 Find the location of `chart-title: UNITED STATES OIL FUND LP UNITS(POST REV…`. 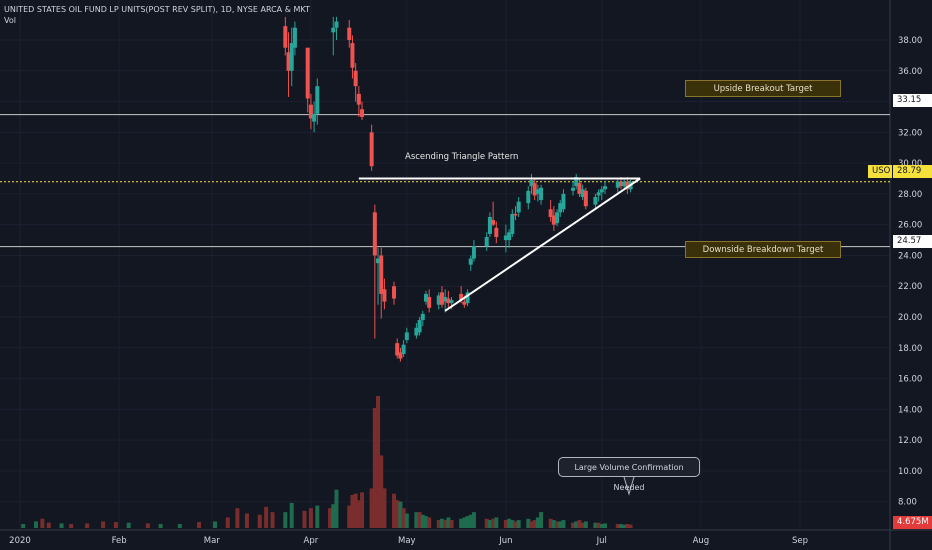

chart-title: UNITED STATES OIL FUND LP UNITS(POST REV… is located at coordinates (157, 9).